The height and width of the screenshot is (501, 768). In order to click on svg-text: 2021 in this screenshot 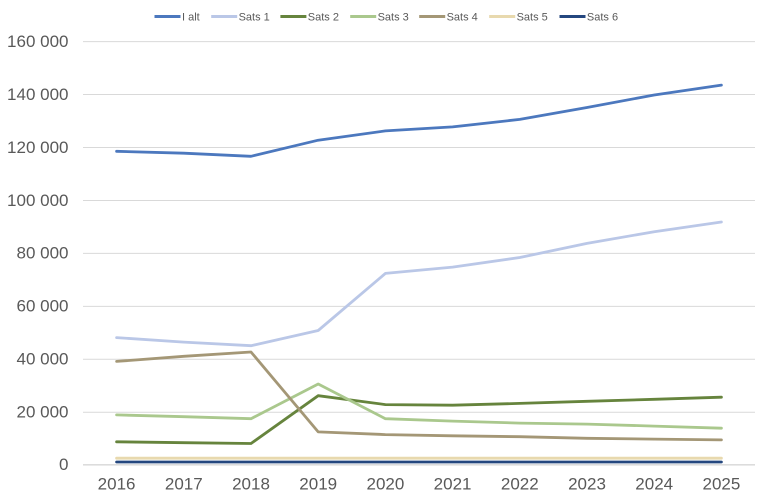, I will do `click(453, 484)`.